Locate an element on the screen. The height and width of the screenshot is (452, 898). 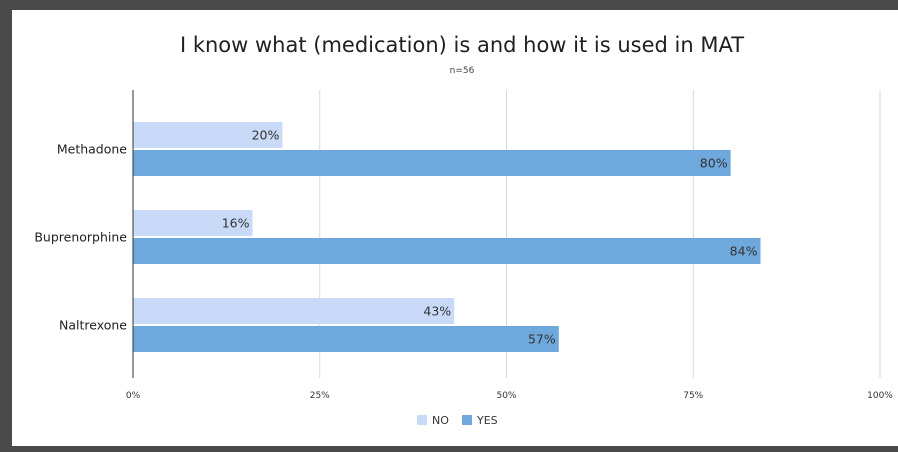
category-labels: Methadone Buprenorphine Naltrexone is located at coordinates (80, 237).